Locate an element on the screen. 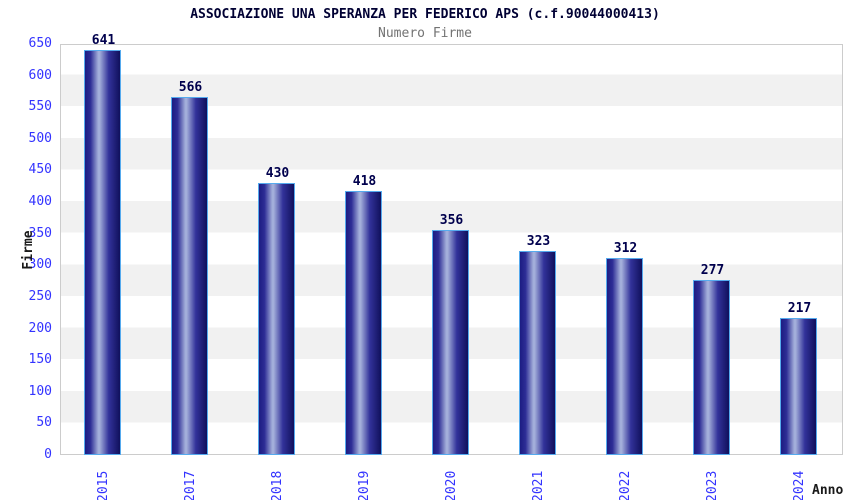  y-tick-label: 50 is located at coordinates (44, 423).